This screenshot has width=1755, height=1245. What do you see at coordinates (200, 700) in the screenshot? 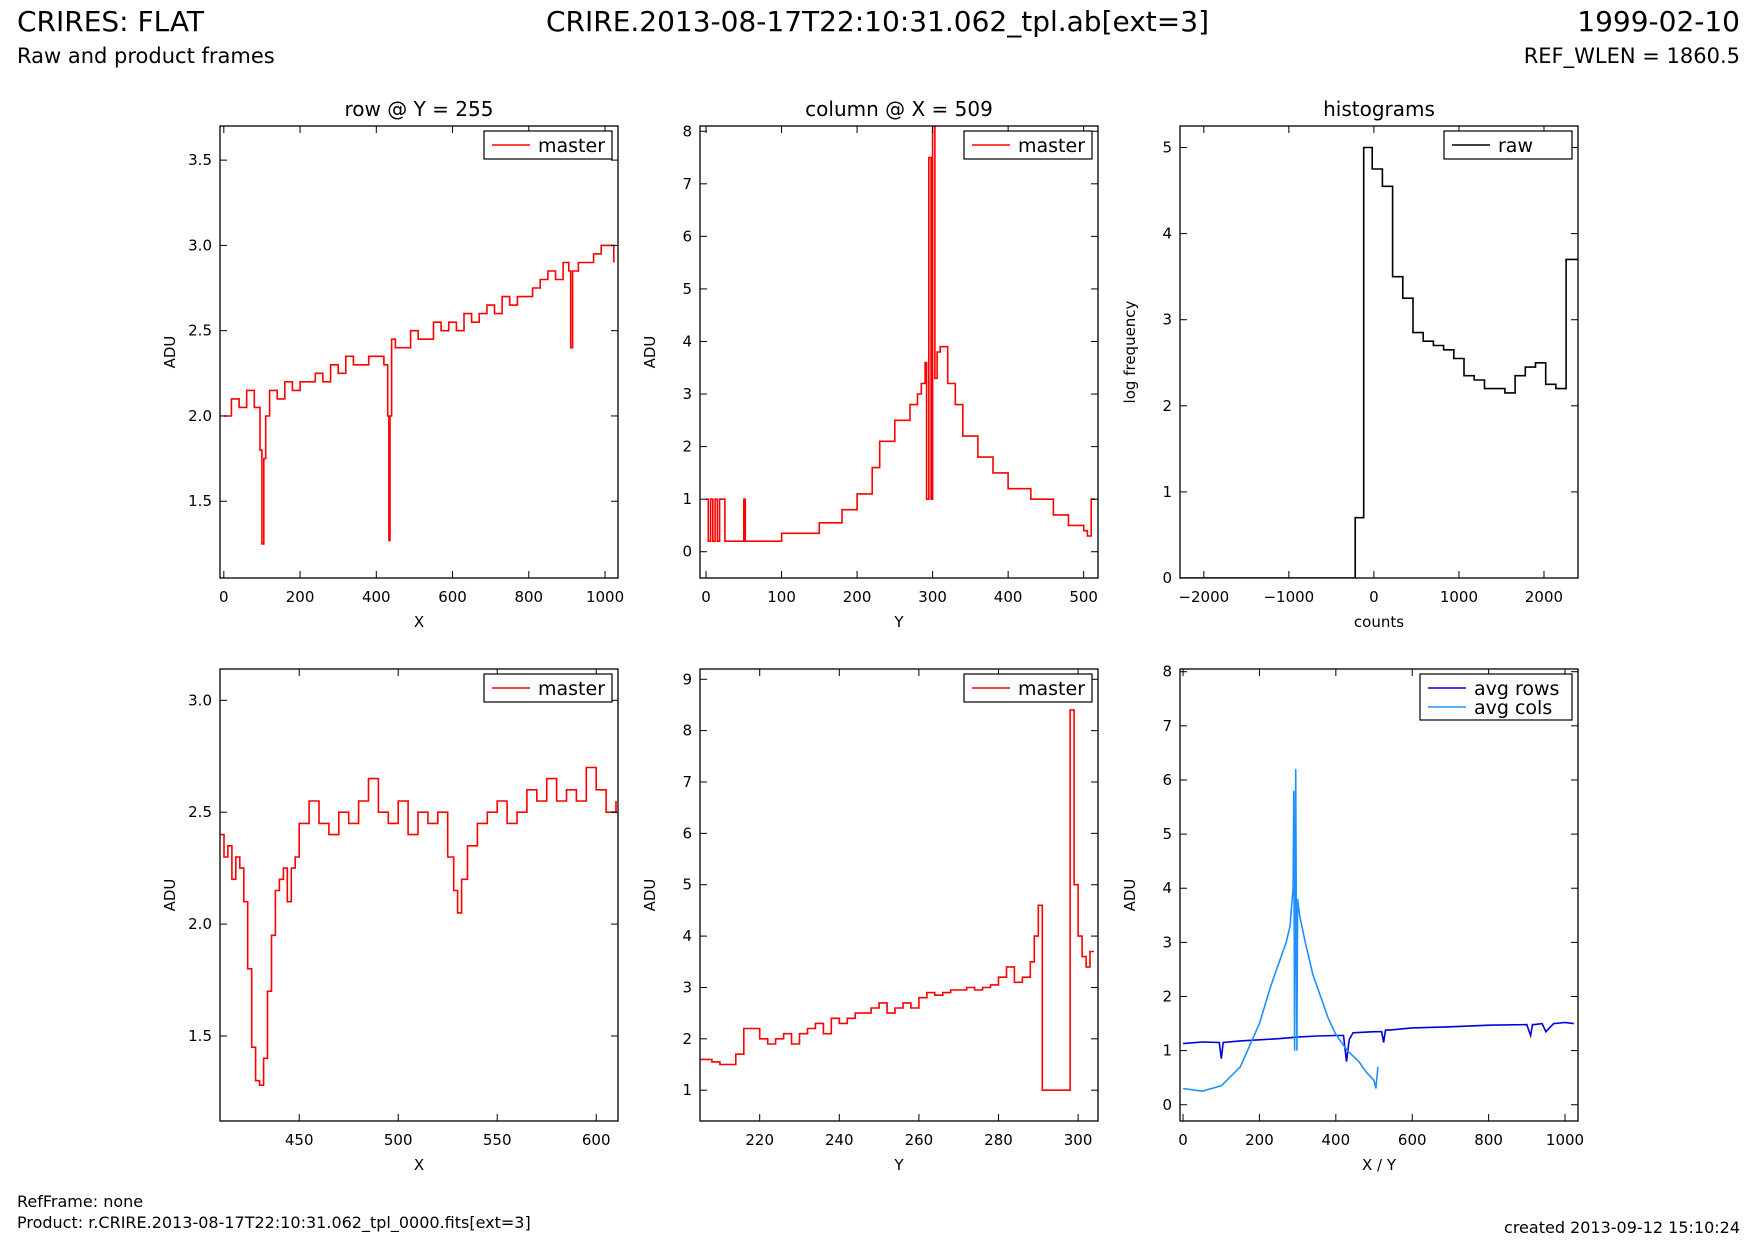
I see `y-tick-label: 3.0` at bounding box center [200, 700].